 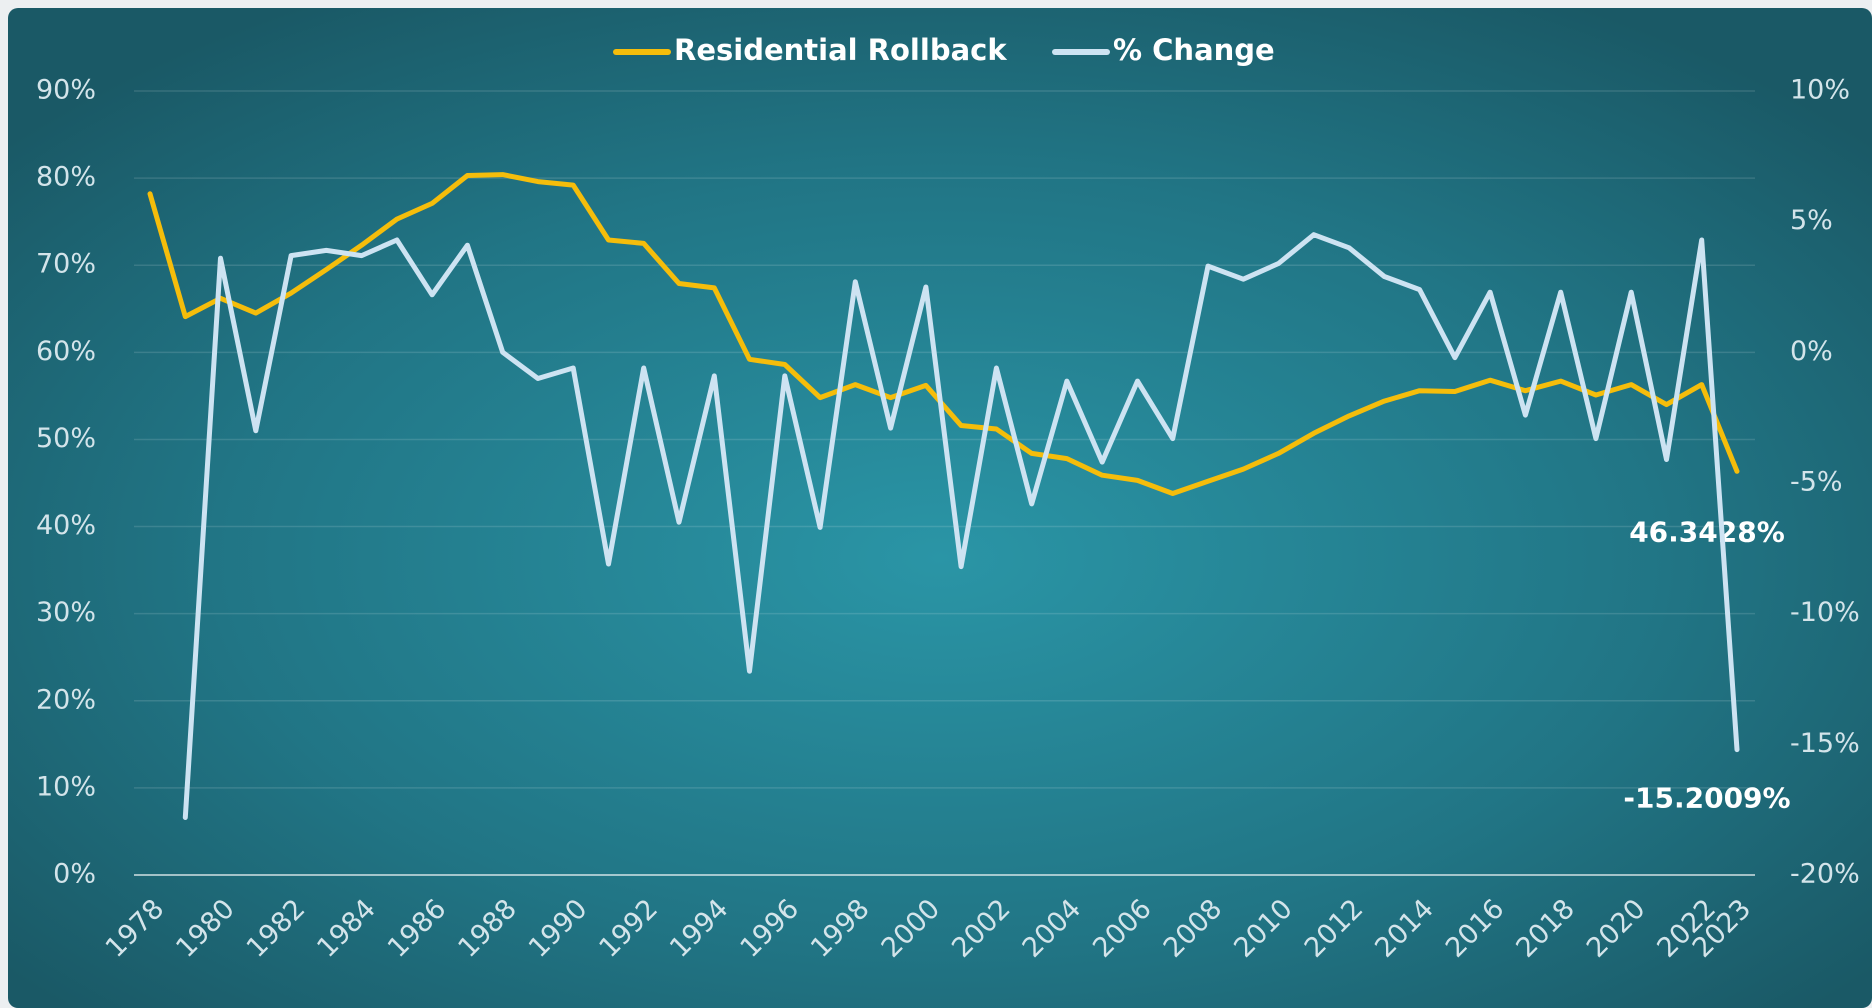 I want to click on data-label: 46.3428%, so click(x=1707, y=531).